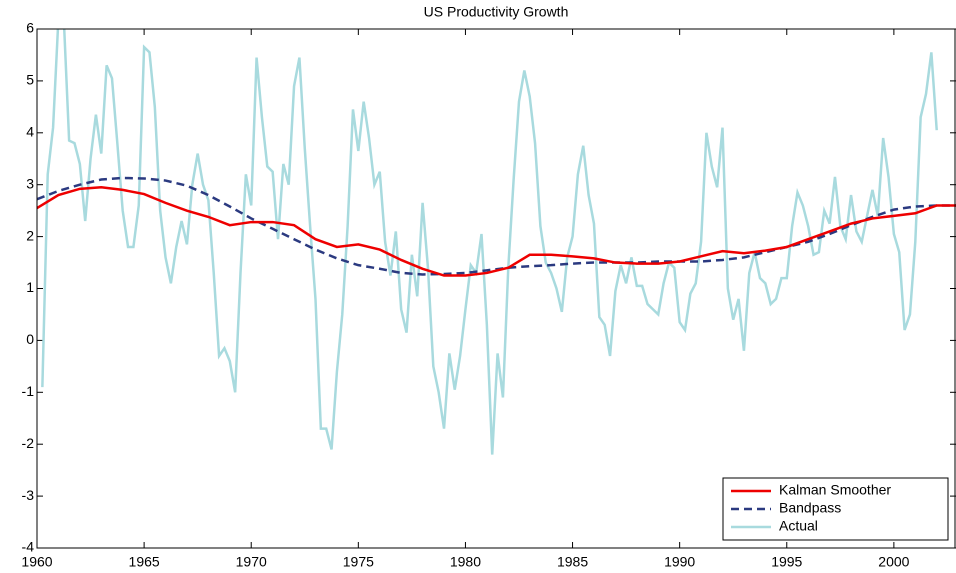 The width and height of the screenshot is (956, 573). Describe the element at coordinates (572, 562) in the screenshot. I see `x-tick-label: 1985` at that location.